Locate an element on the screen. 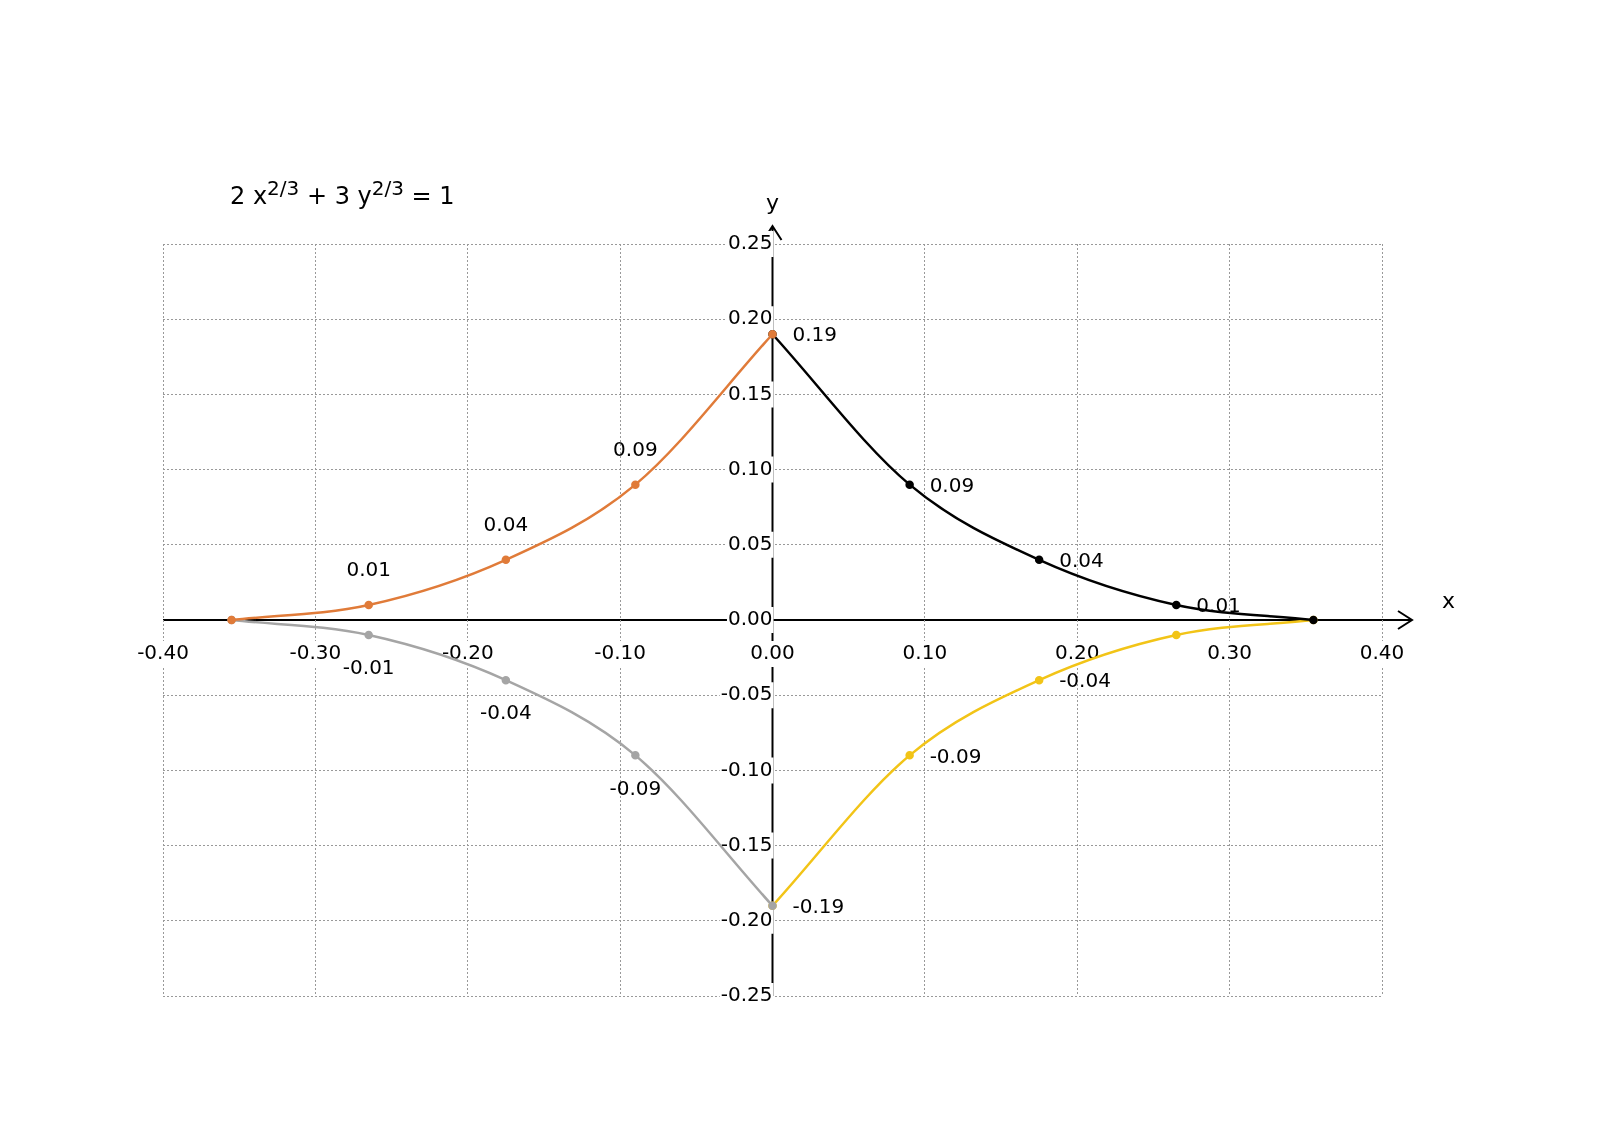 Image resolution: width=1600 pixels, height=1127 pixels. y-tick-label: 0.10 is located at coordinates (750, 467).